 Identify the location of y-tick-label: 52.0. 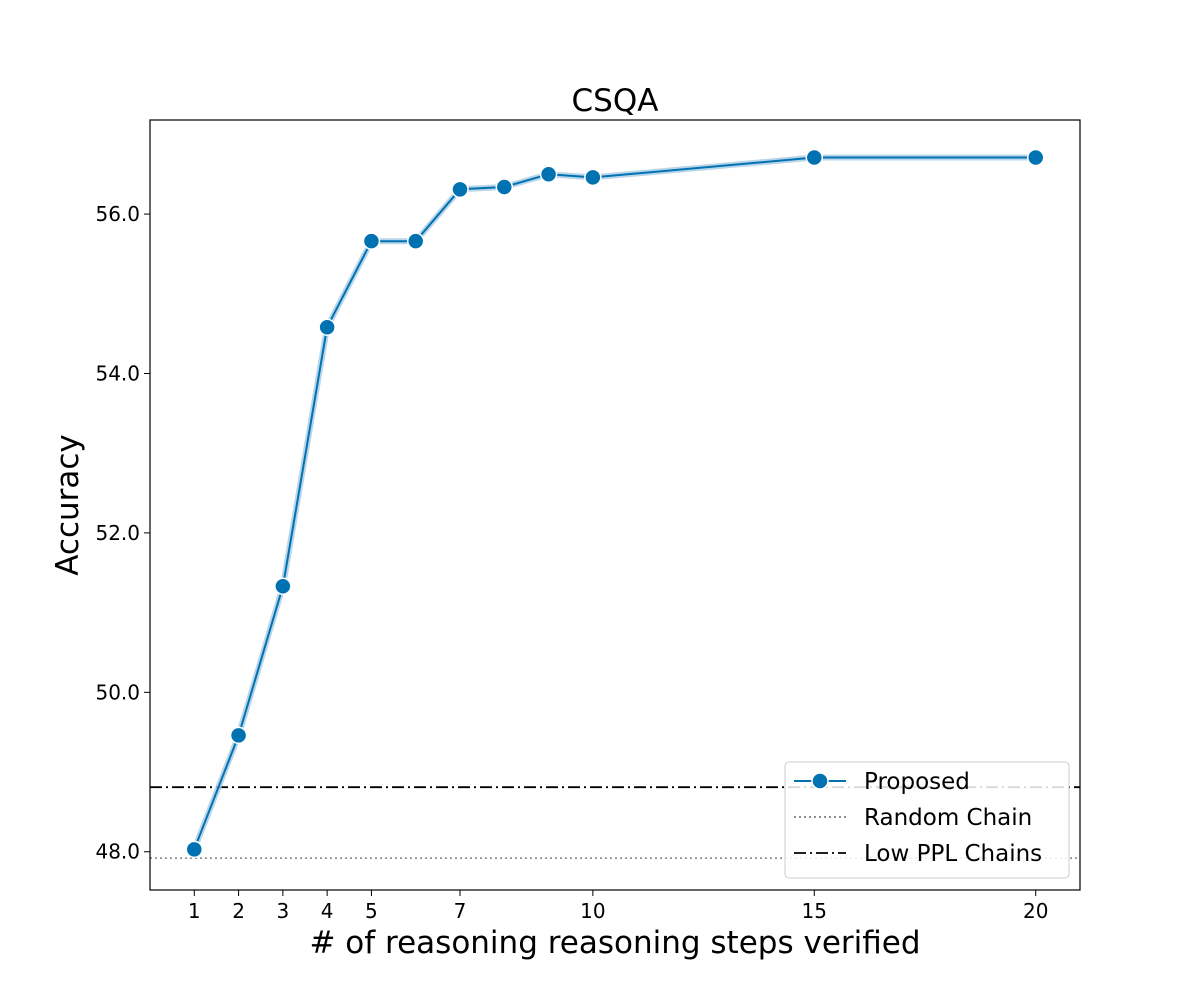
(117, 533).